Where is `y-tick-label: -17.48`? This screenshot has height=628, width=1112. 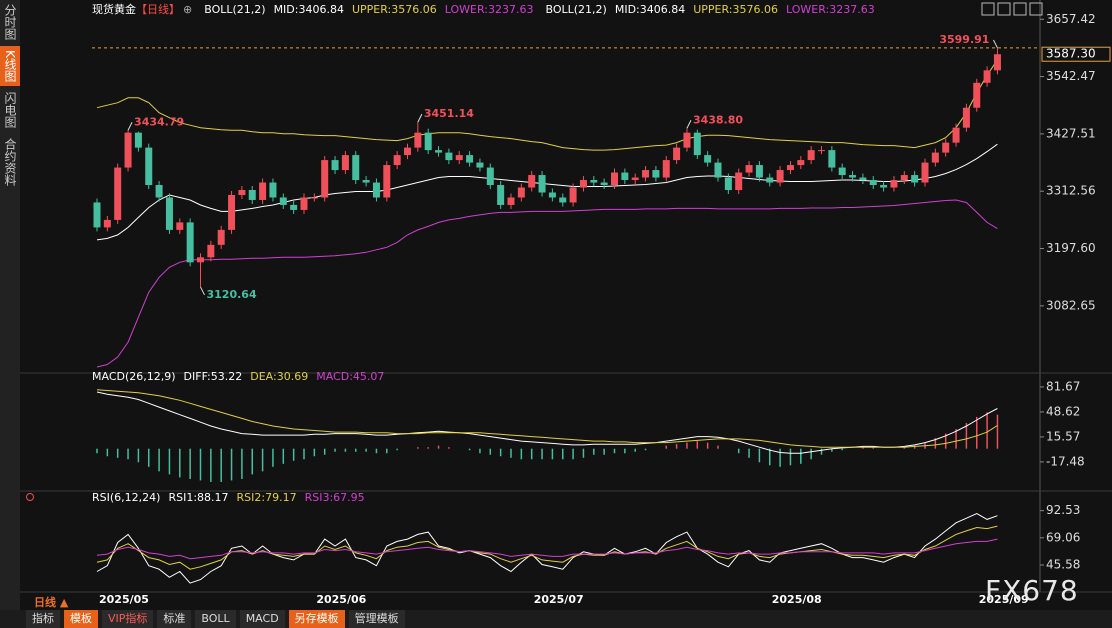
y-tick-label: -17.48 is located at coordinates (1065, 461).